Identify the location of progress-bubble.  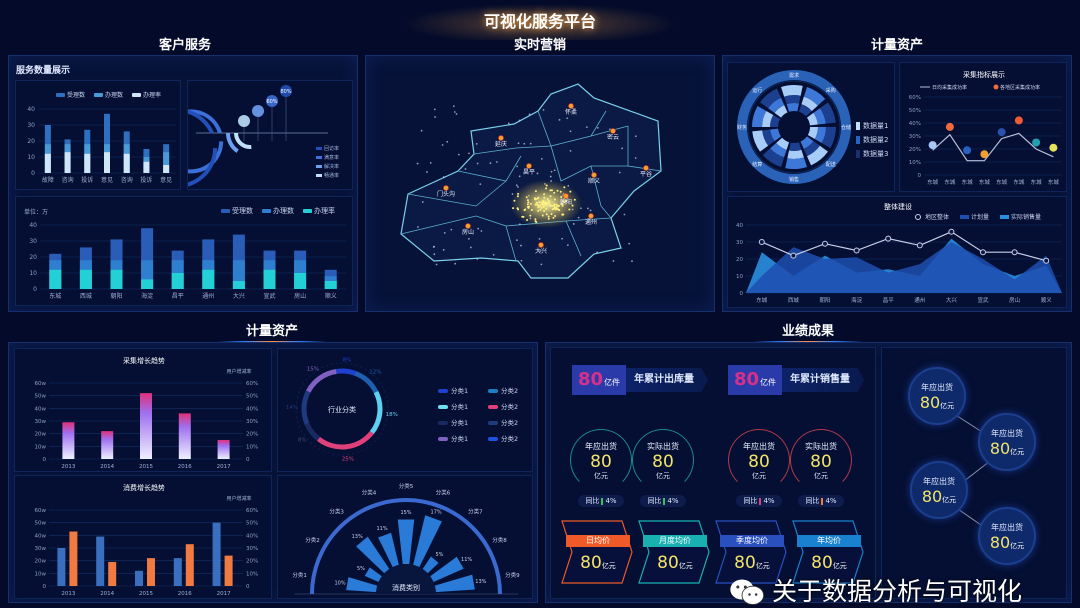
(244, 121).